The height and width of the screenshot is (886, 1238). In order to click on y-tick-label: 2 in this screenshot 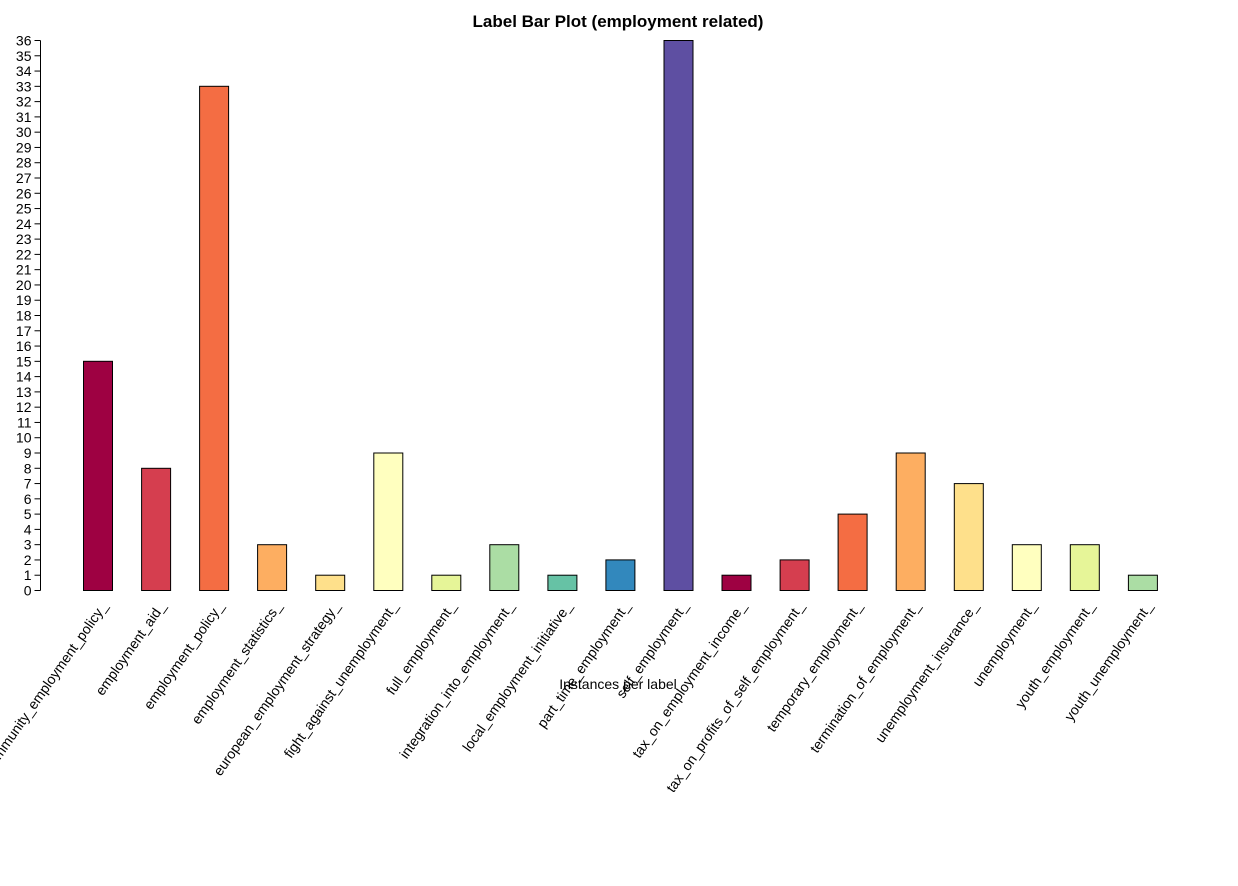, I will do `click(28, 560)`.